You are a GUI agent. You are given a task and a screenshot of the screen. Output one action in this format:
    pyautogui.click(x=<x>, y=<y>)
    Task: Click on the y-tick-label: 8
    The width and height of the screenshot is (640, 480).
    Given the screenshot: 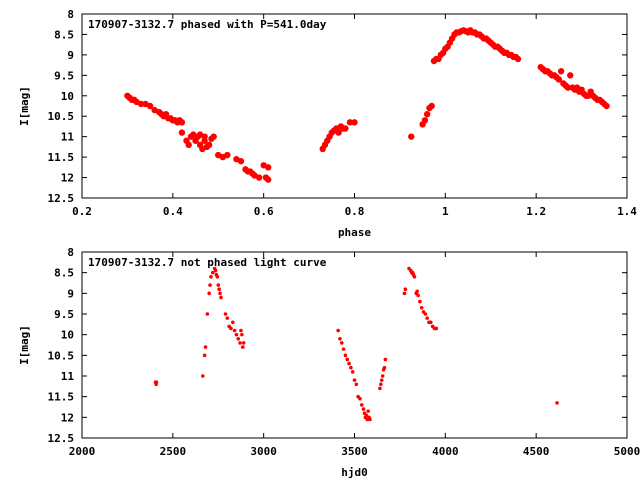 What is the action you would take?
    pyautogui.click(x=70, y=14)
    